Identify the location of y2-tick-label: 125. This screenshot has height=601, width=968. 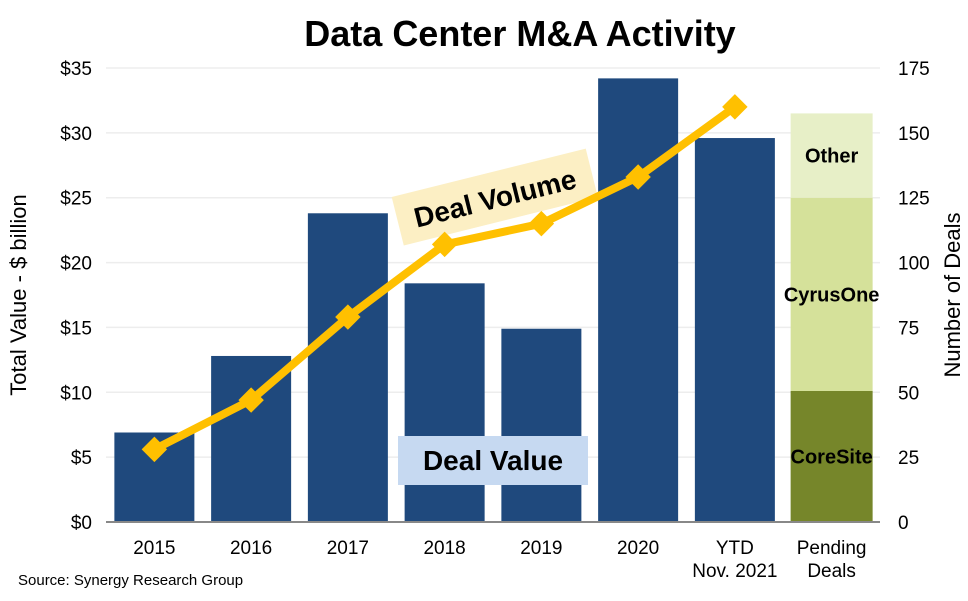
(914, 199).